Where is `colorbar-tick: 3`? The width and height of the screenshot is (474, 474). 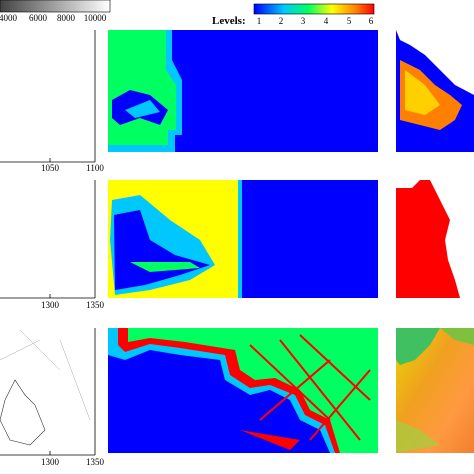 colorbar-tick: 3 is located at coordinates (303, 21).